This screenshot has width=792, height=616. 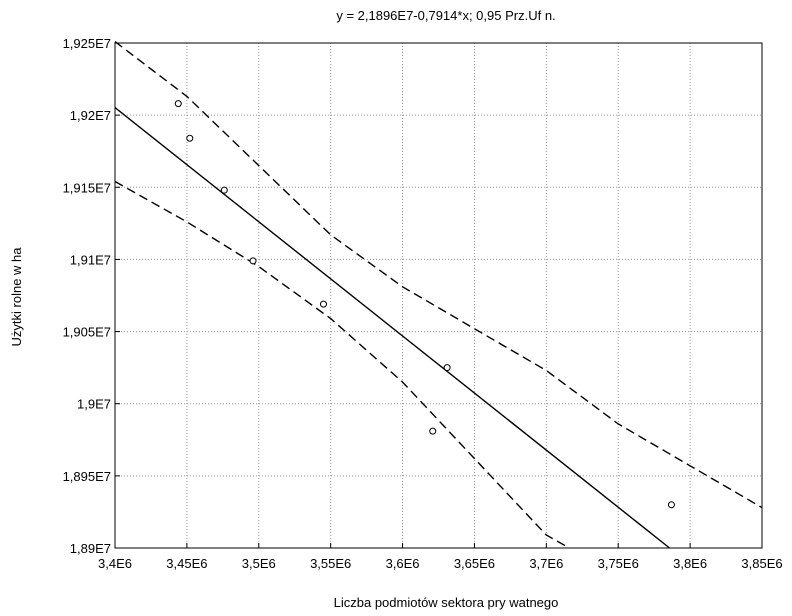 What do you see at coordinates (761, 563) in the screenshot?
I see `x-tick-label: 3,85E6` at bounding box center [761, 563].